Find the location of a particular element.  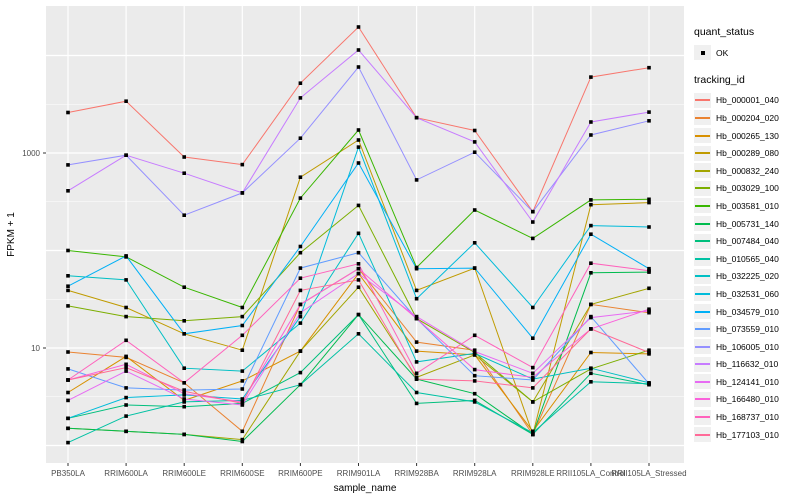

x-axis-tick-label: RRIM928LE is located at coordinates (533, 473).